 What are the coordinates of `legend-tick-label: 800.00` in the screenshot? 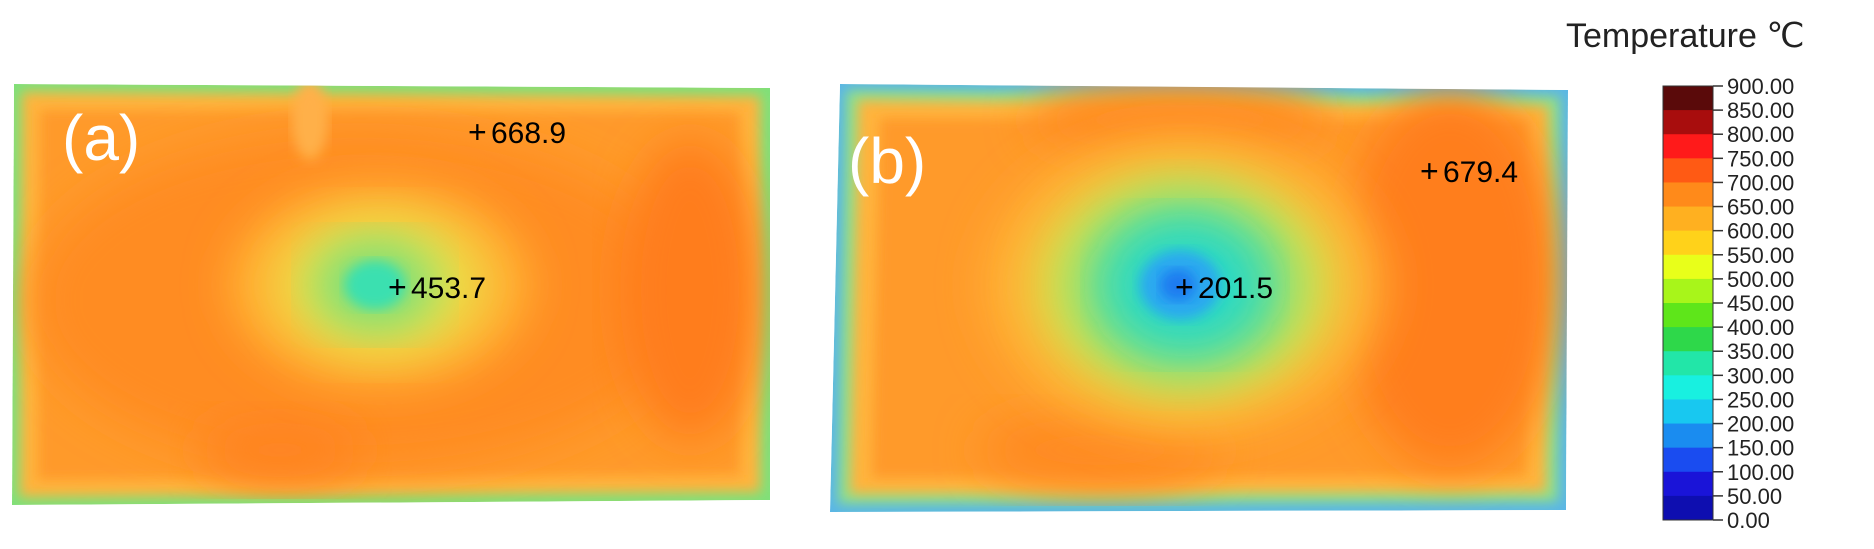 It's located at (1760, 134).